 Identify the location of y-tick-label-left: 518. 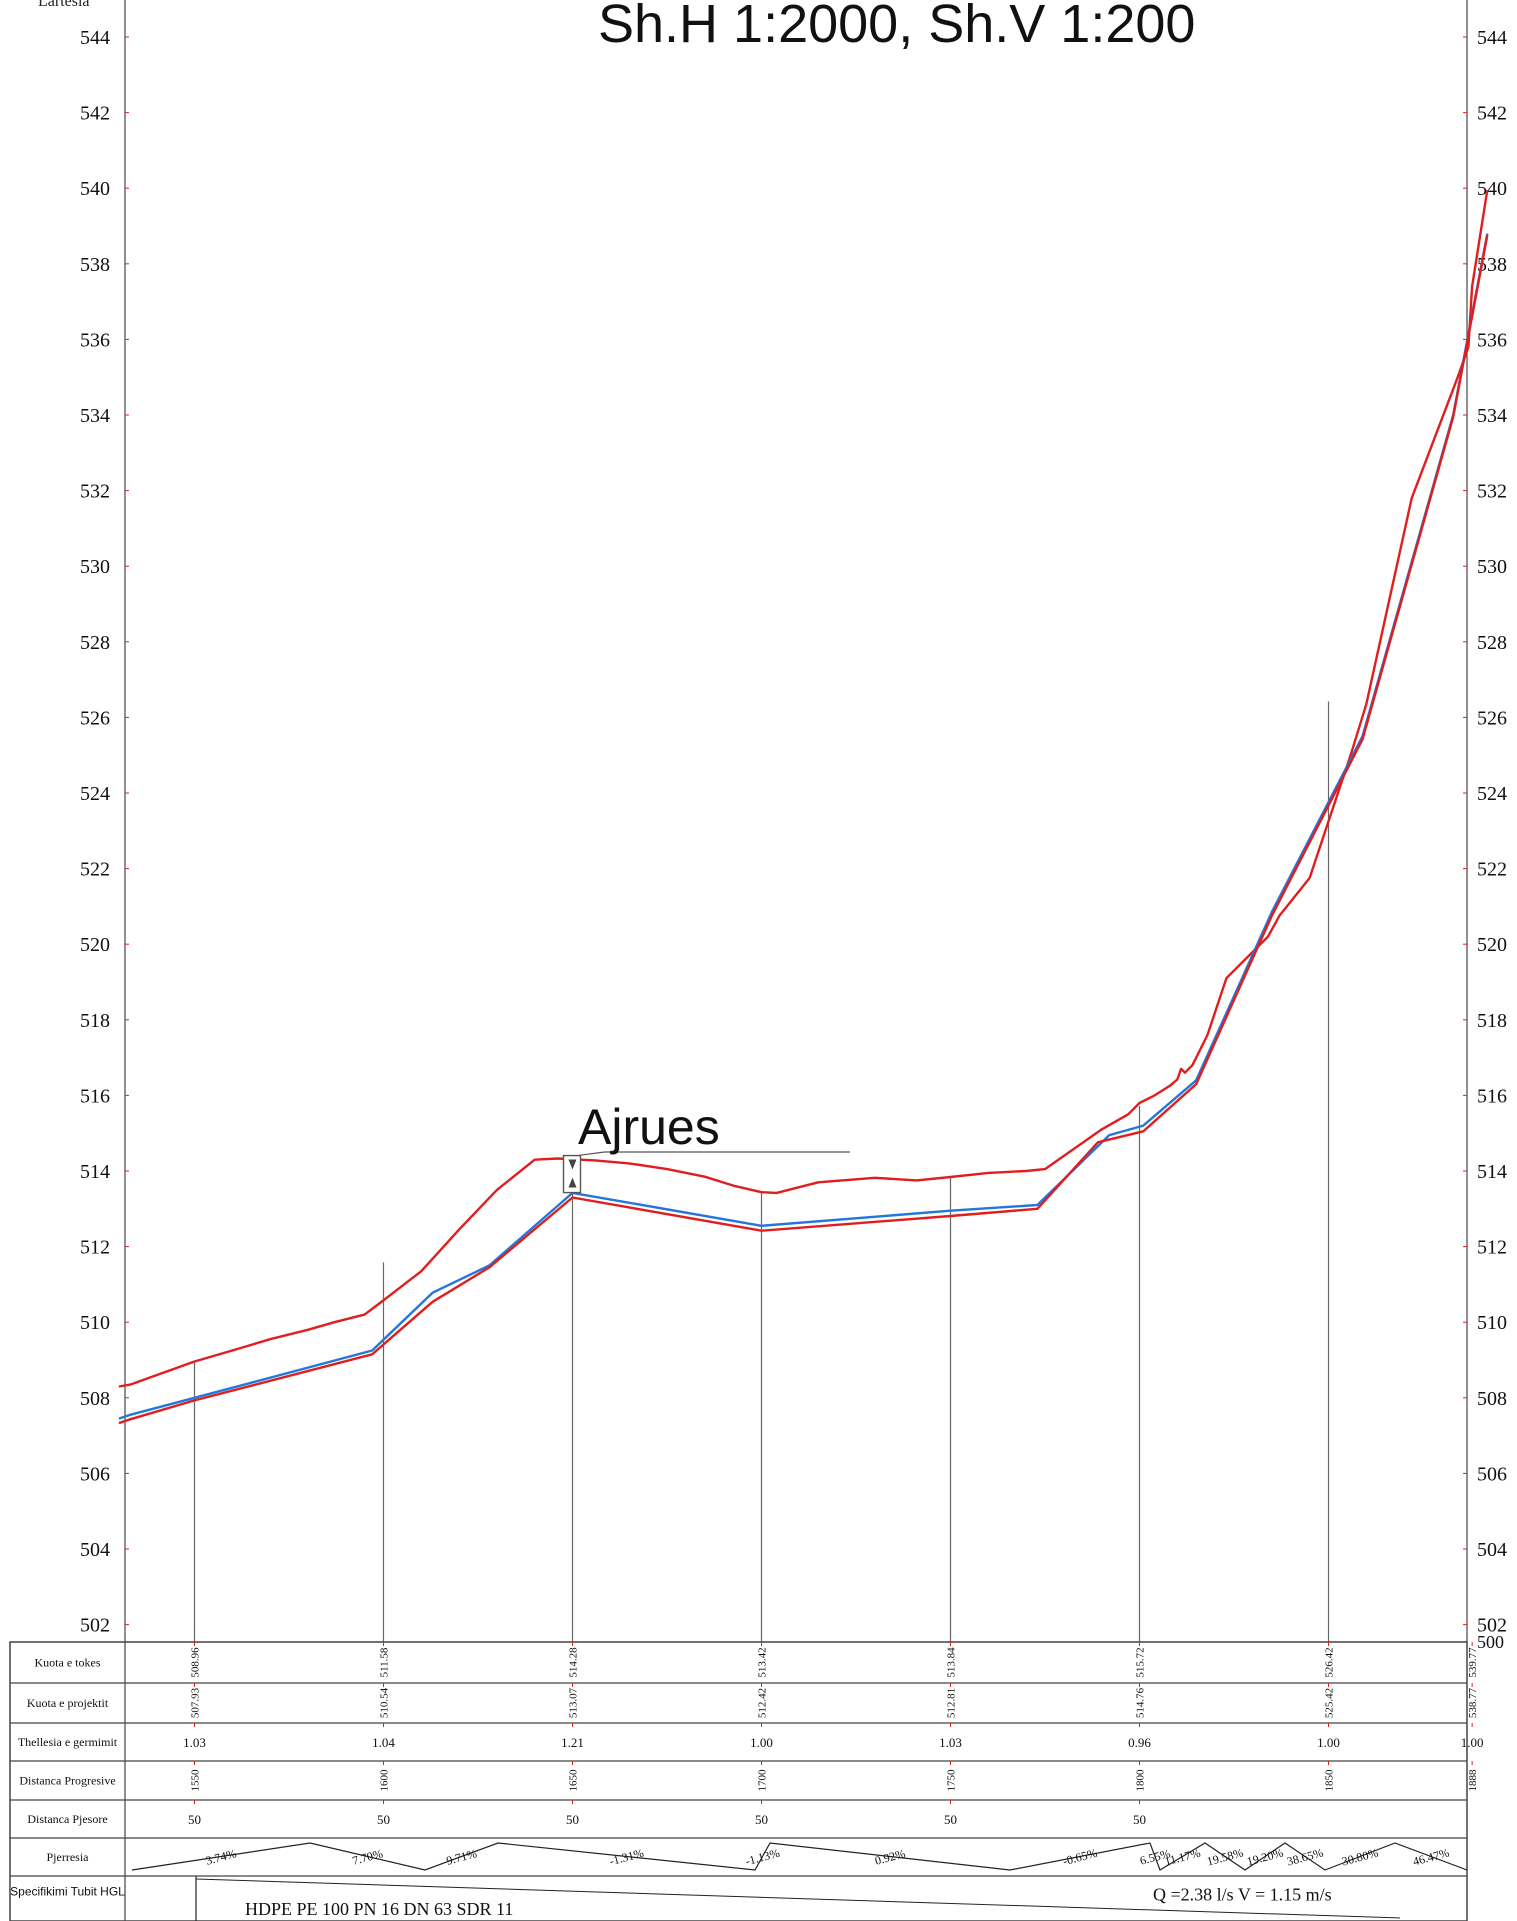
(95, 1021).